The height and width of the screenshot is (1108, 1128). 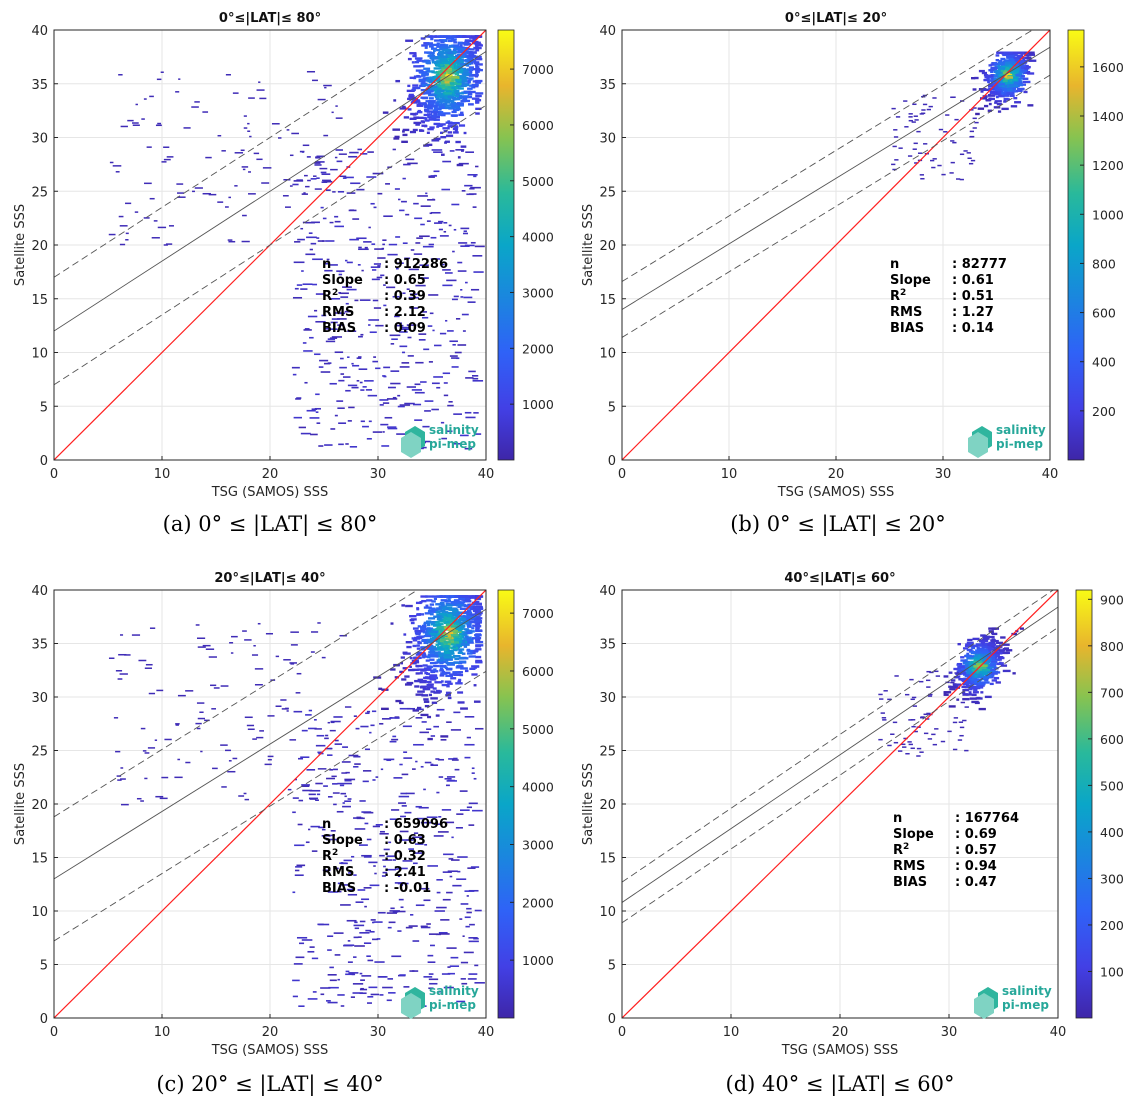 What do you see at coordinates (836, 245) in the screenshot?
I see `identity-line` at bounding box center [836, 245].